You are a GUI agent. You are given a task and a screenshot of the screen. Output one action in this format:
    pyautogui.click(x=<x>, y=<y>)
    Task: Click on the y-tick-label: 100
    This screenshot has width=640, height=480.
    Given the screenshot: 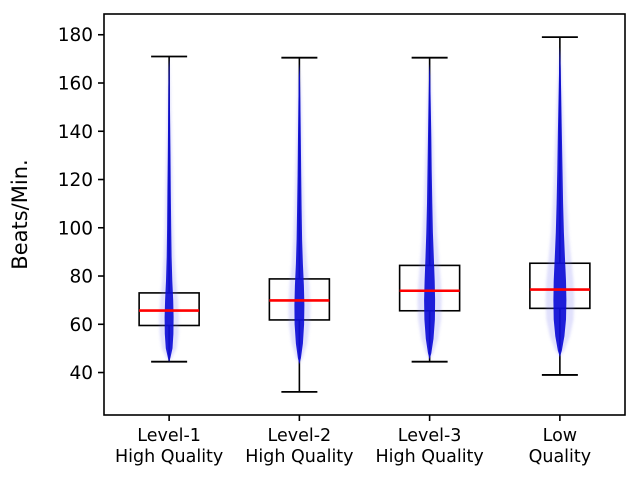 What is the action you would take?
    pyautogui.click(x=75, y=228)
    